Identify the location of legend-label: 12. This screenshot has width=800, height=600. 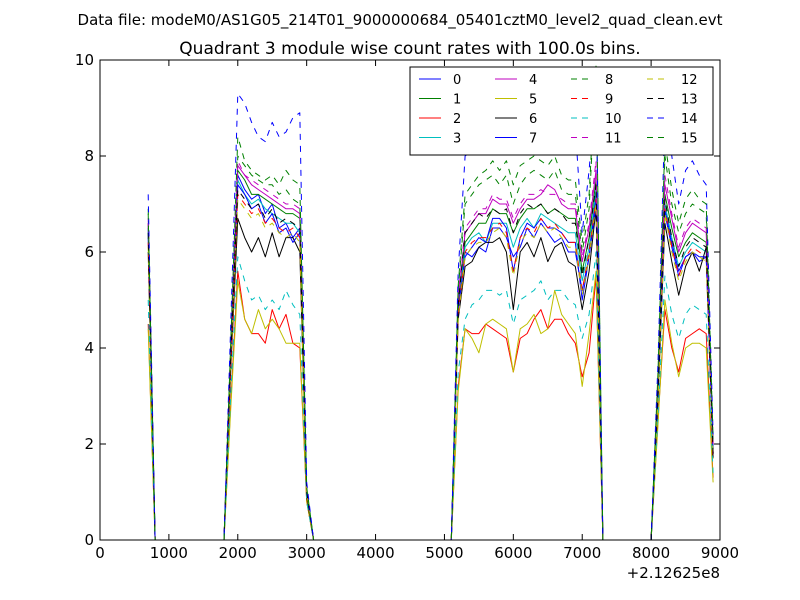
(689, 80).